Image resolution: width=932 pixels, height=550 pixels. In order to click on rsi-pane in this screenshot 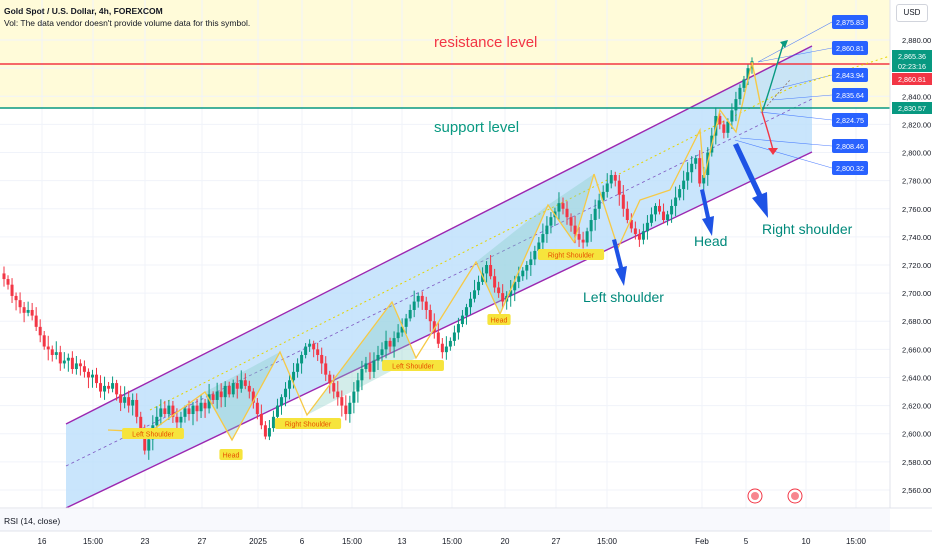, I will do `click(445, 520)`.